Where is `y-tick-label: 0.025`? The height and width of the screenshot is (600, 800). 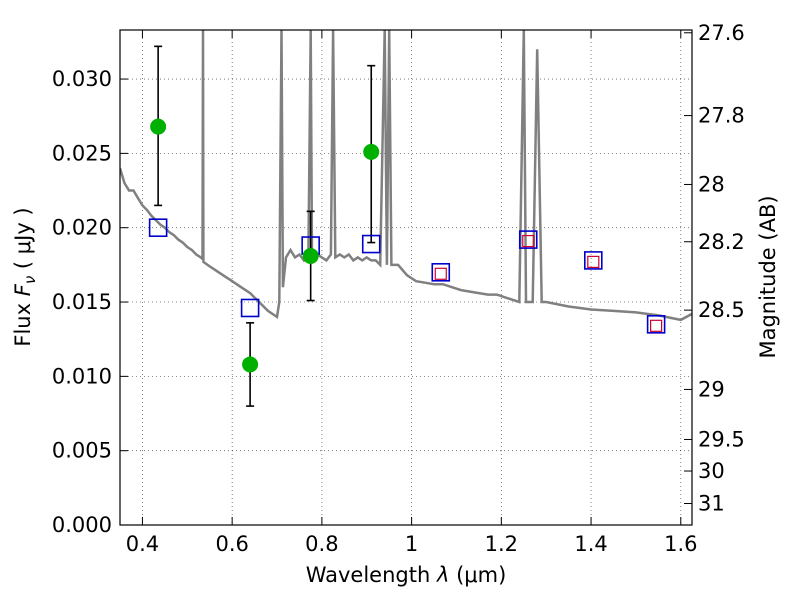 y-tick-label: 0.025 is located at coordinates (82, 153).